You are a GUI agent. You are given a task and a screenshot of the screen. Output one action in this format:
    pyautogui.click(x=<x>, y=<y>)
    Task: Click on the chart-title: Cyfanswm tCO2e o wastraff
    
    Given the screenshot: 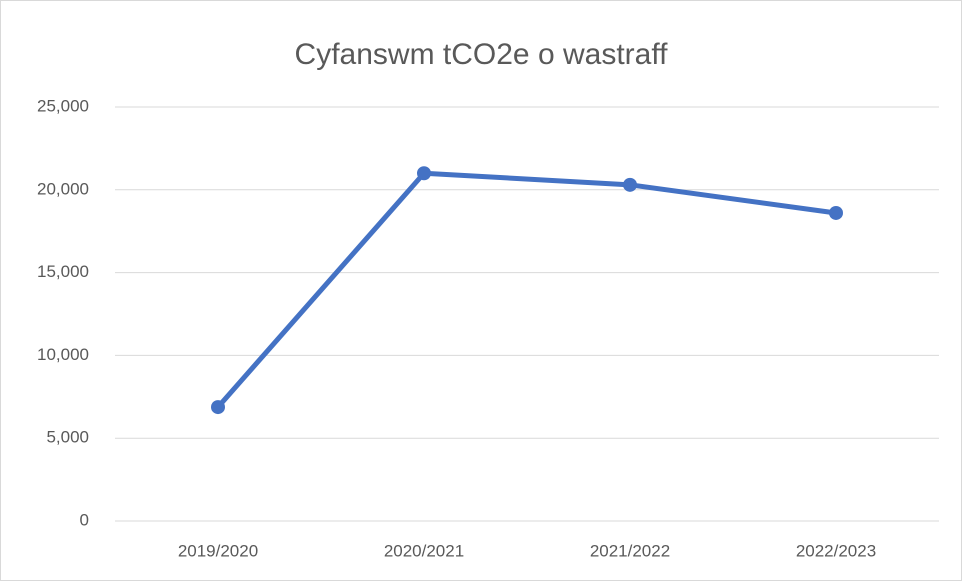 What is the action you would take?
    pyautogui.click(x=482, y=54)
    